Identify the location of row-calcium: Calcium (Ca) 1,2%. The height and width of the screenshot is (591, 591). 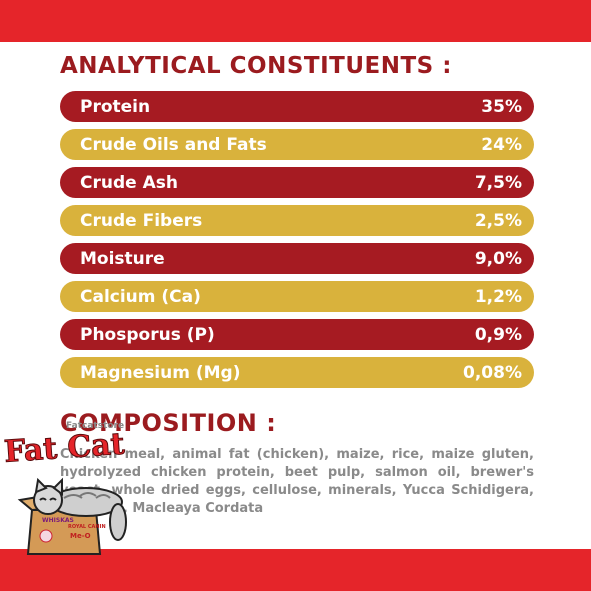
(297, 296).